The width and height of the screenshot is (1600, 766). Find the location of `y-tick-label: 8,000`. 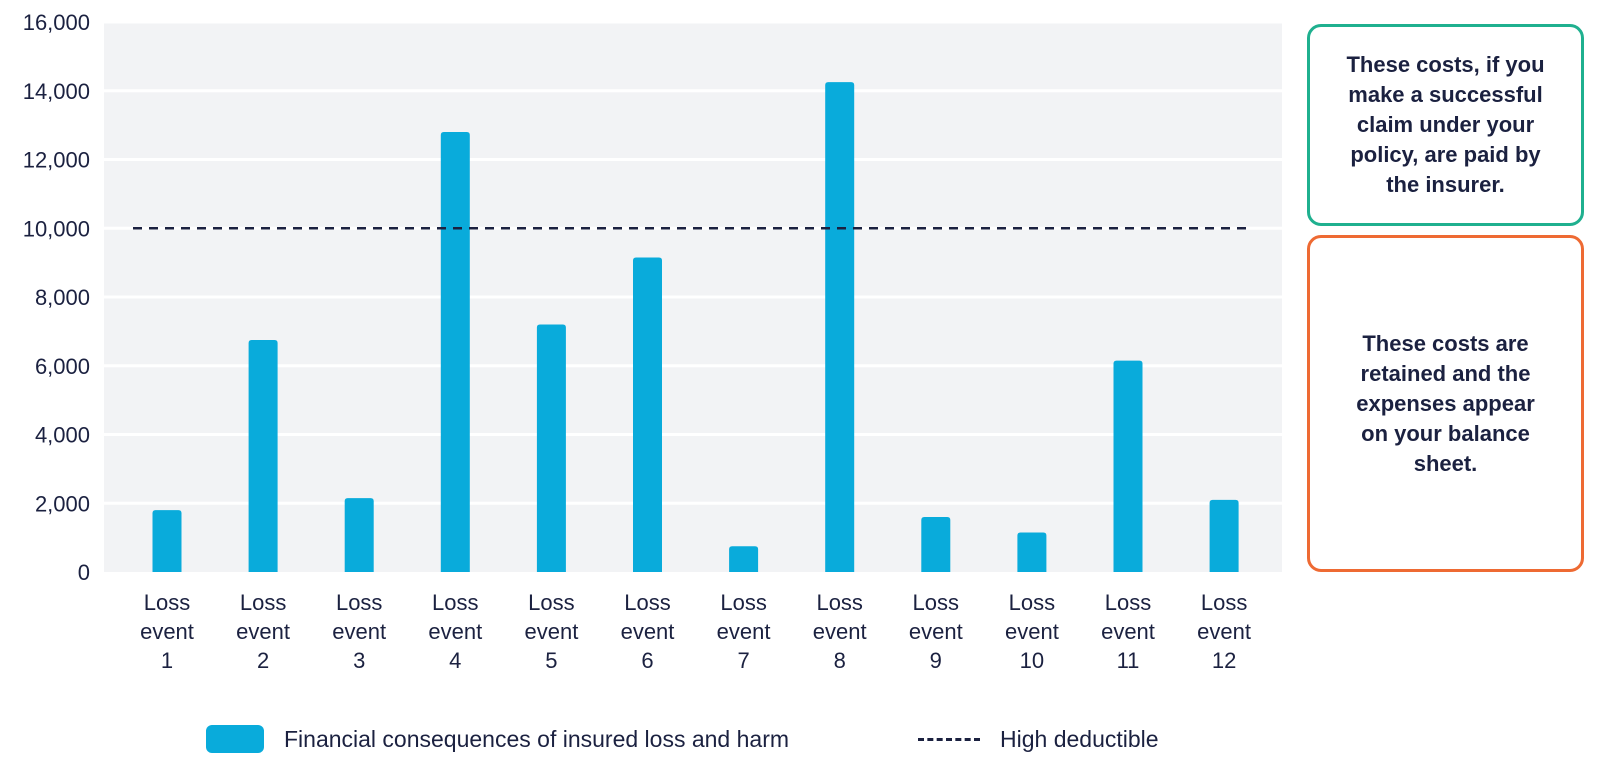

y-tick-label: 8,000 is located at coordinates (62, 297).